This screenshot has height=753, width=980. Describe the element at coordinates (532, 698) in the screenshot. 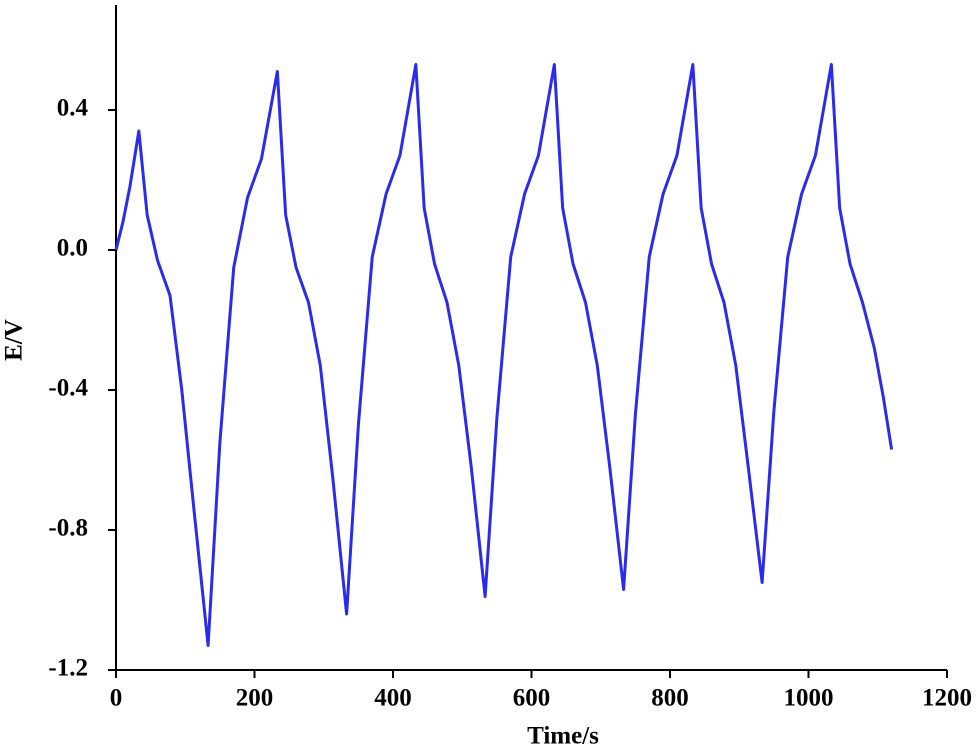

I see `x-tick-label: 600` at that location.